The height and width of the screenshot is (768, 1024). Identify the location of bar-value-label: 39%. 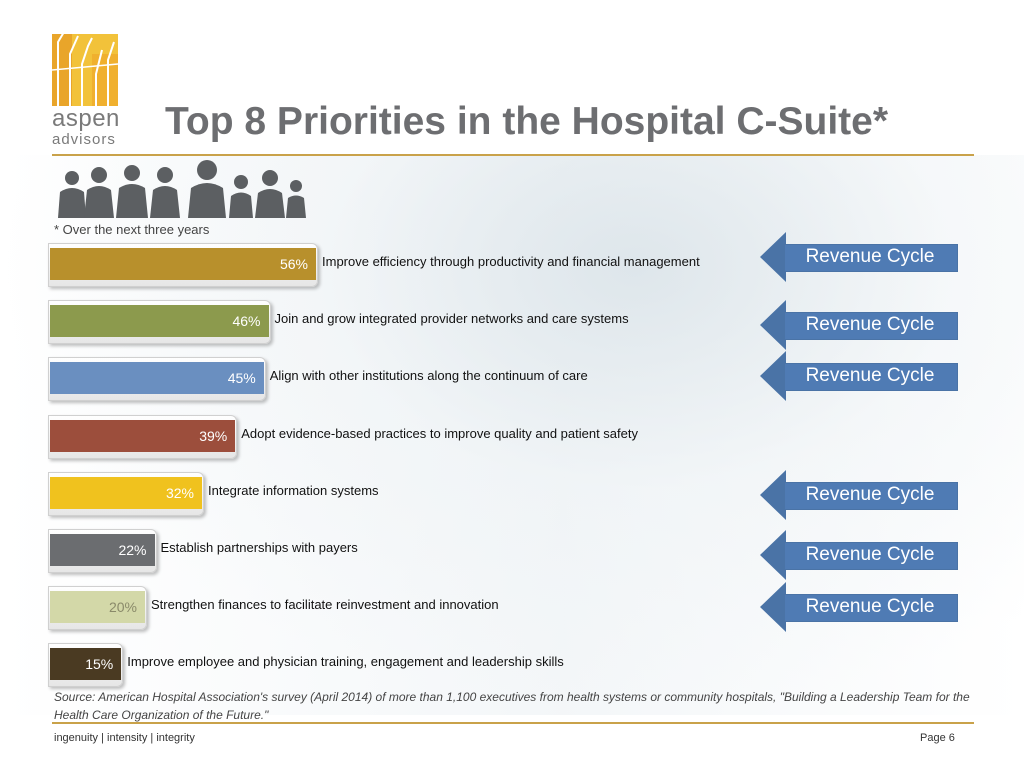
(213, 436).